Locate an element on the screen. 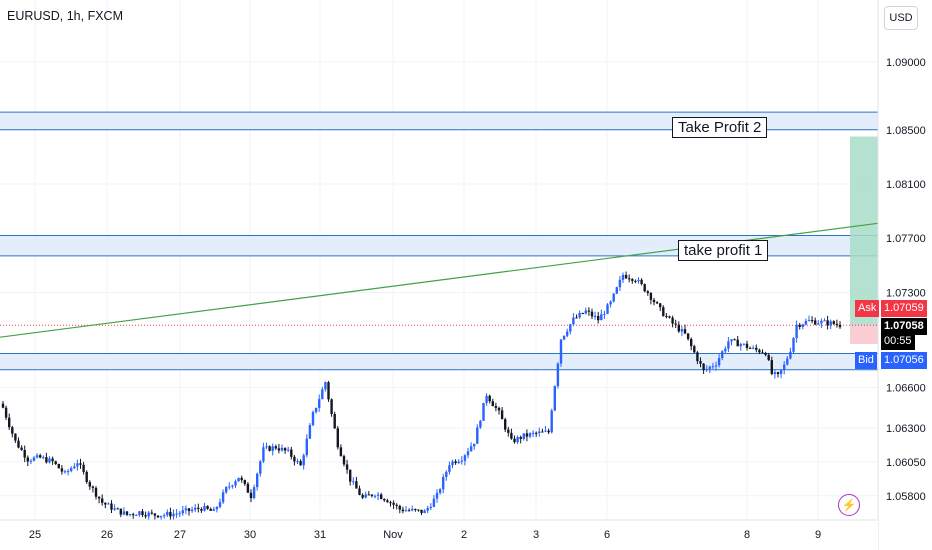 This screenshot has height=550, width=932. time-axis: 25 26 27 30 31 Nov 2 3 6 8 9 is located at coordinates (439, 534).